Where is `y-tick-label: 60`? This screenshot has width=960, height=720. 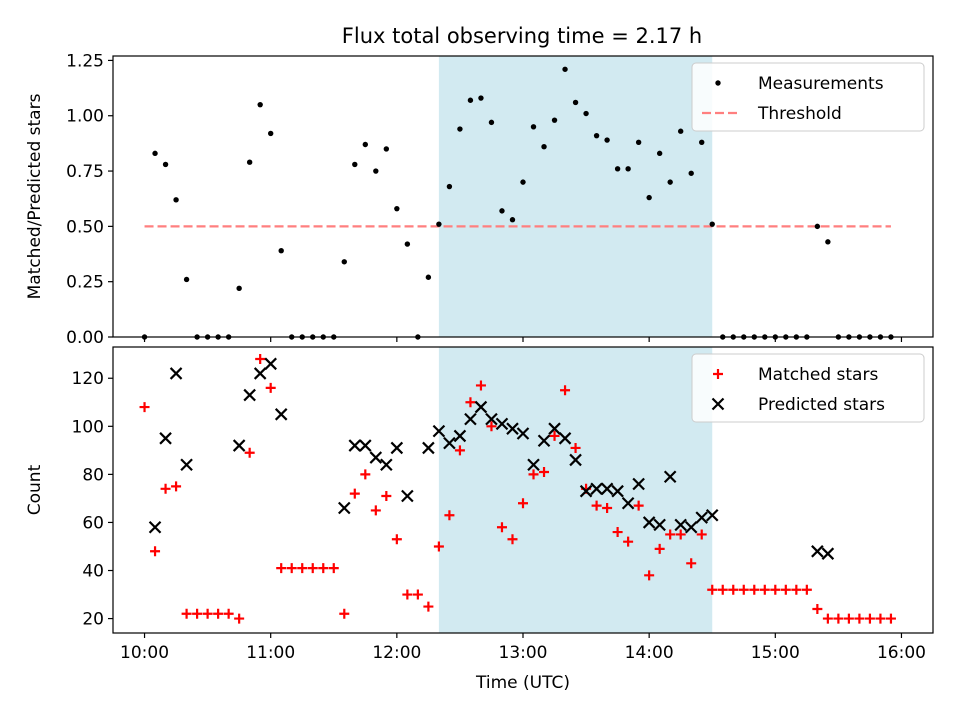
y-tick-label: 60 is located at coordinates (93, 523).